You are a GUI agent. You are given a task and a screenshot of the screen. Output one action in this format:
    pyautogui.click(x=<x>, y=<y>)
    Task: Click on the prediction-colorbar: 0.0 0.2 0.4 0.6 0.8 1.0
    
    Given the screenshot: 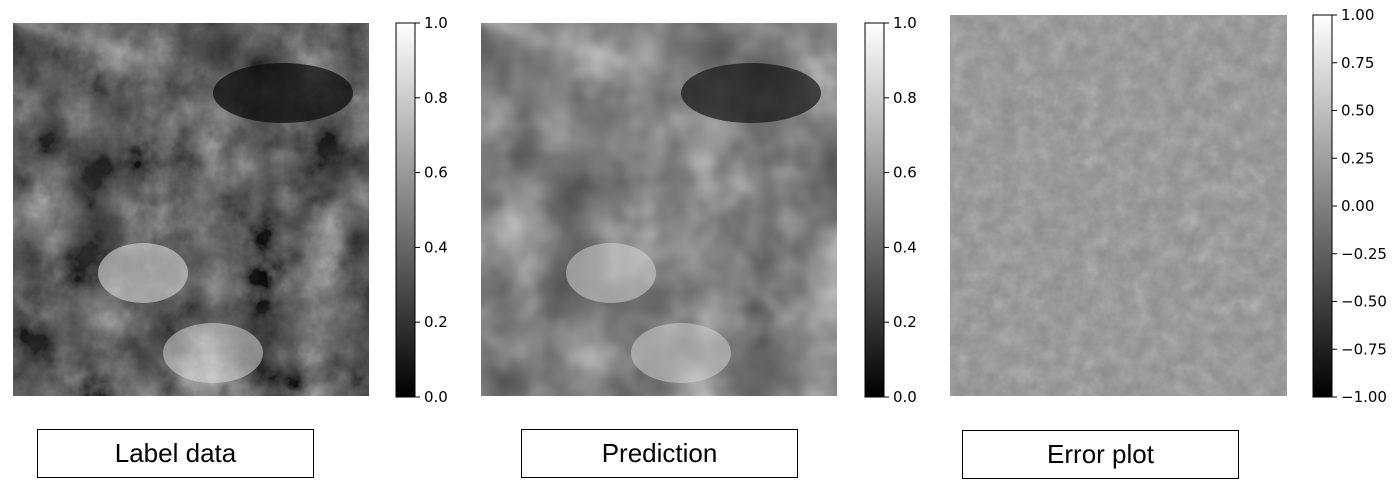 What is the action you would take?
    pyautogui.click(x=890, y=210)
    